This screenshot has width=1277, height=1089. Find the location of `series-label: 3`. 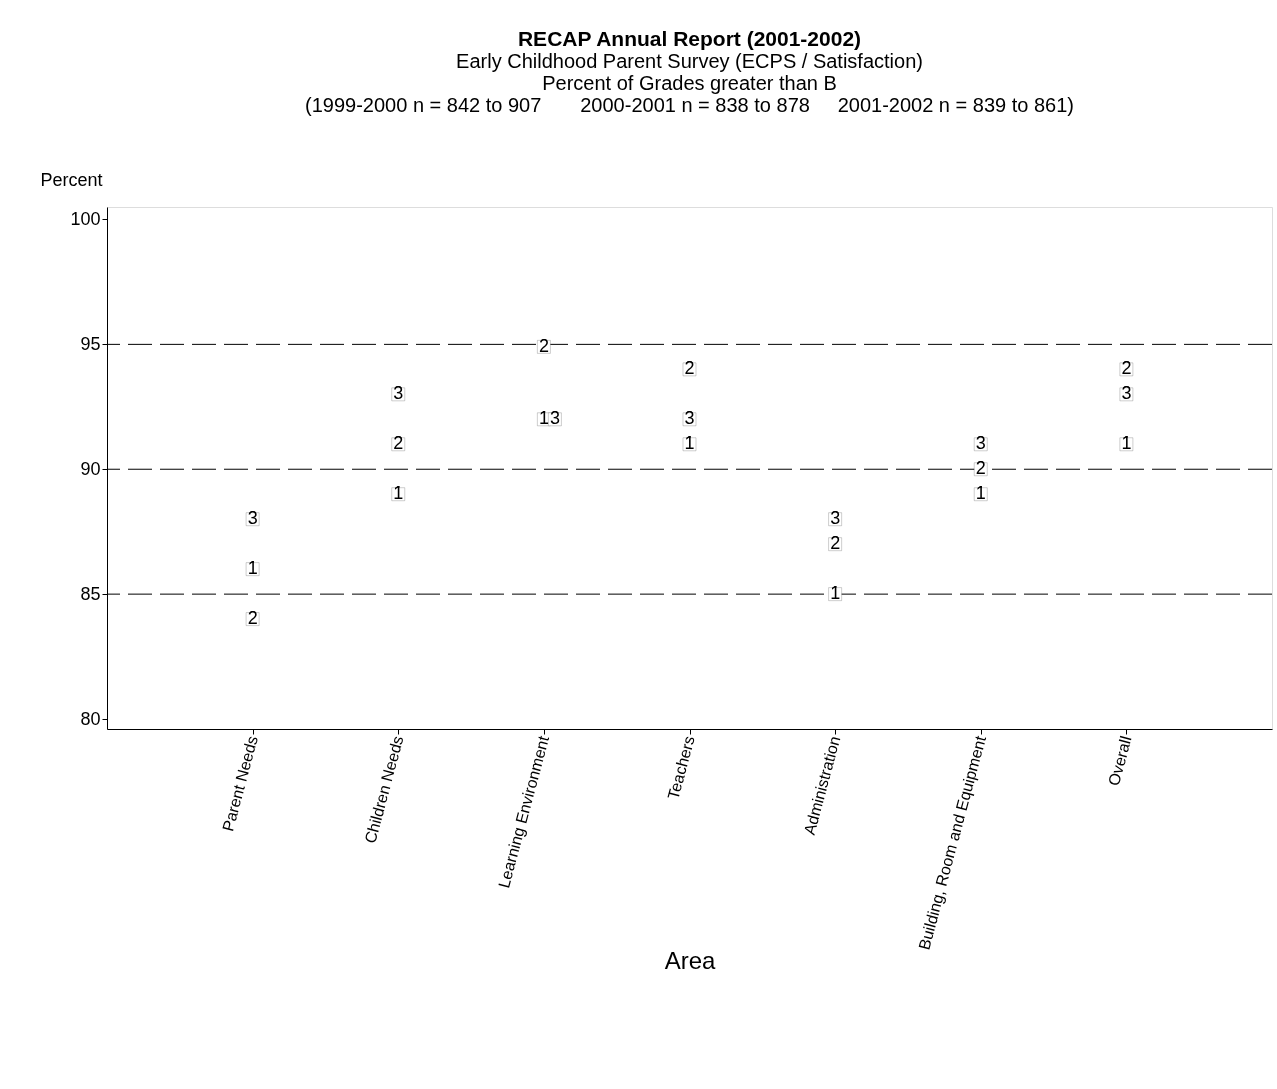

series-label: 3 is located at coordinates (252, 518).